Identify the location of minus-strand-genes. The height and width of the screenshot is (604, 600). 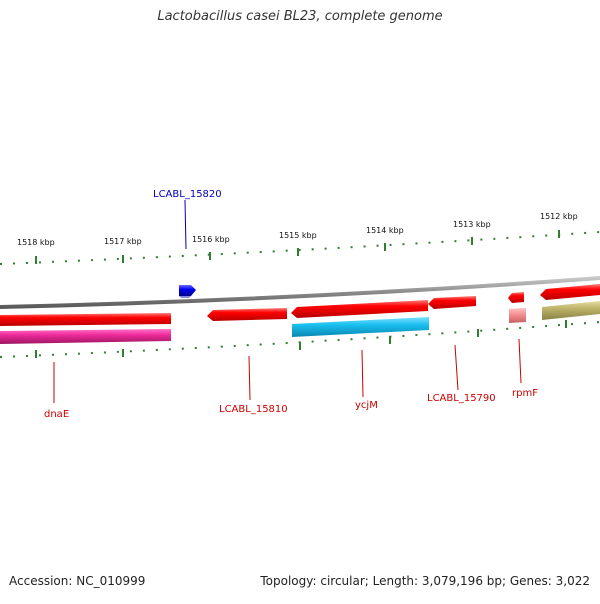
(300, 305).